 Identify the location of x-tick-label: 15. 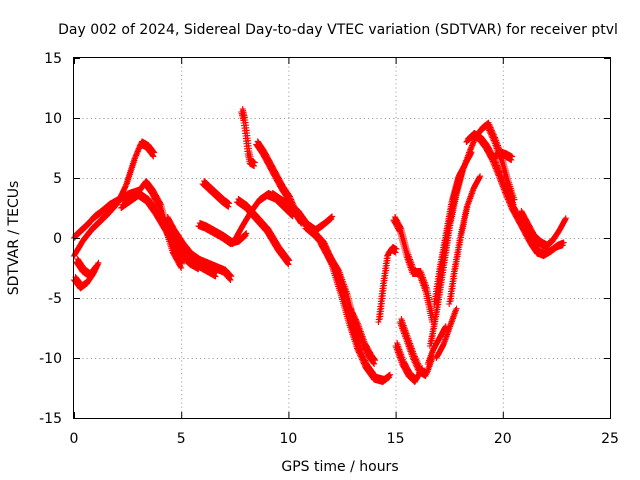
(396, 439).